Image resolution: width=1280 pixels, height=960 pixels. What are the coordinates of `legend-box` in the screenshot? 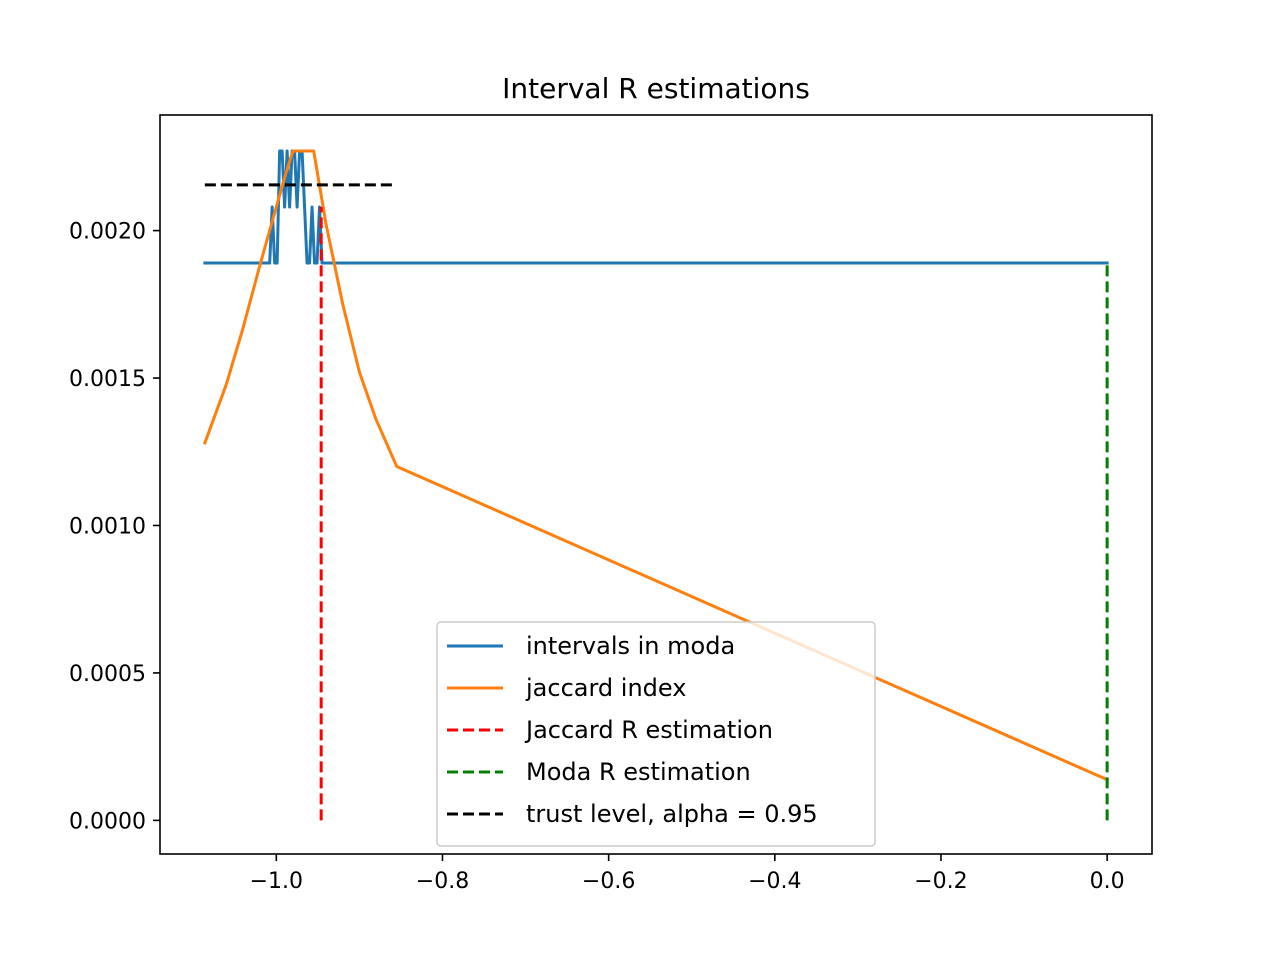 It's located at (656, 734).